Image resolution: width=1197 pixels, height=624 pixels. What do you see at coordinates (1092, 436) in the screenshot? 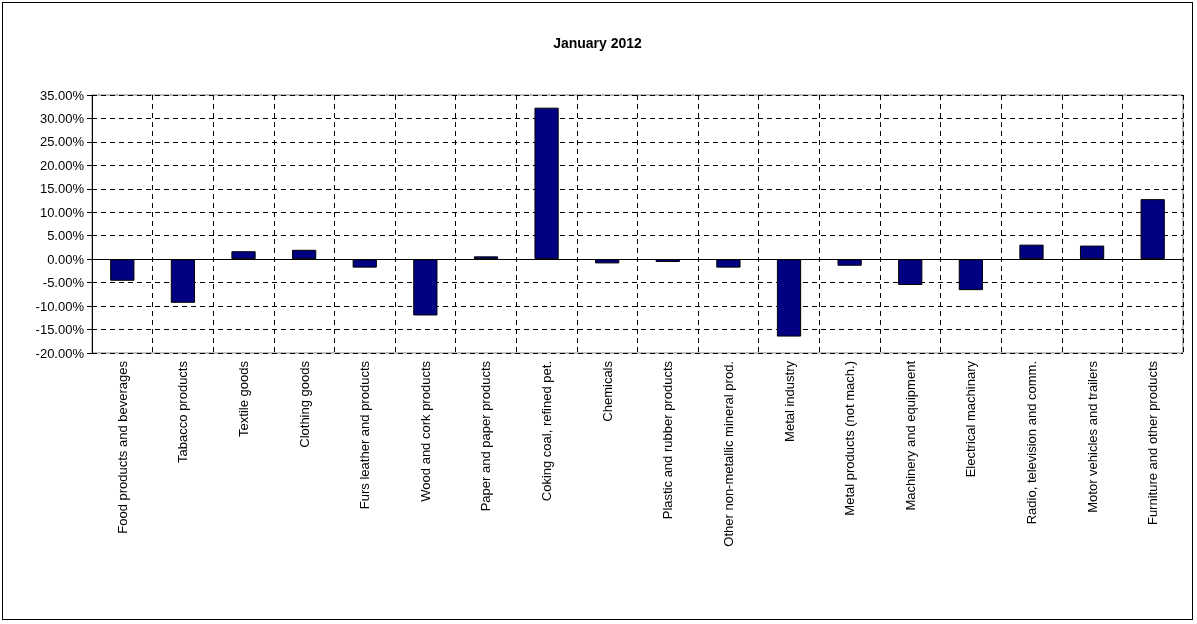
I see `x-tick-label: Motor vehicles and trailers` at bounding box center [1092, 436].